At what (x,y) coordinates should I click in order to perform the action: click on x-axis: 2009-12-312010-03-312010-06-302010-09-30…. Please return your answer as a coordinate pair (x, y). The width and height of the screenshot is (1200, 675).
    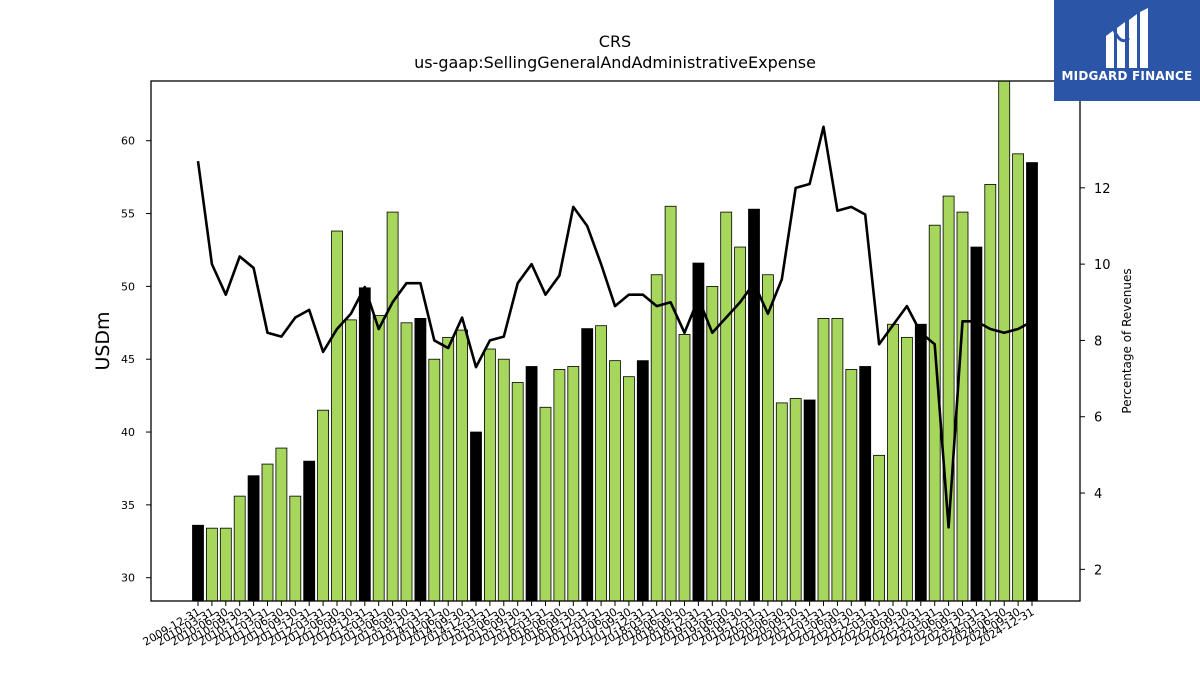
    Looking at the image, I should click on (589, 625).